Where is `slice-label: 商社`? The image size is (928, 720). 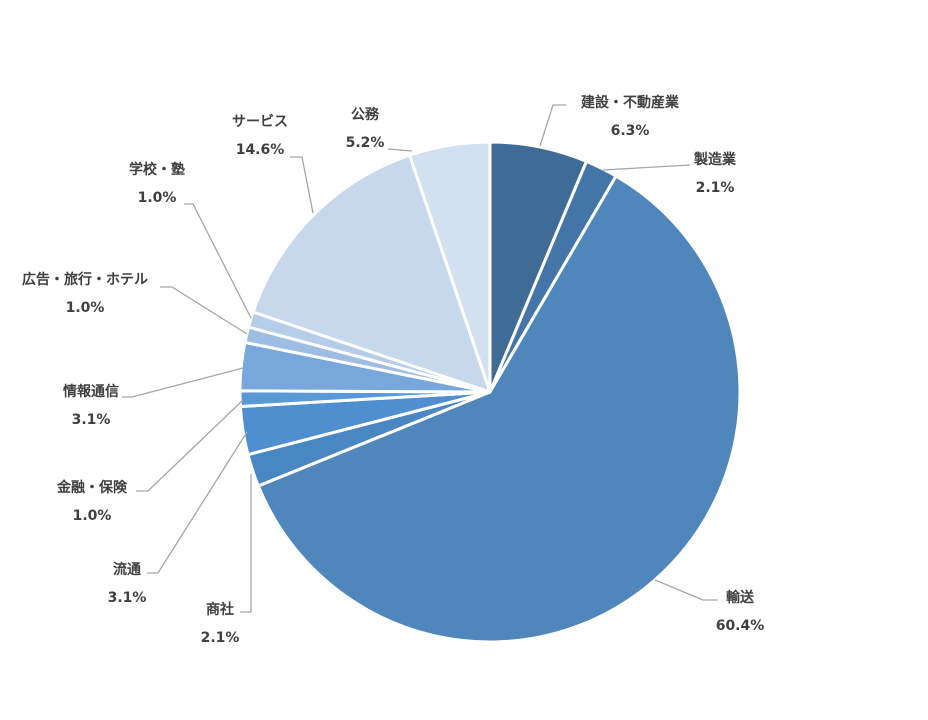 slice-label: 商社 is located at coordinates (220, 609).